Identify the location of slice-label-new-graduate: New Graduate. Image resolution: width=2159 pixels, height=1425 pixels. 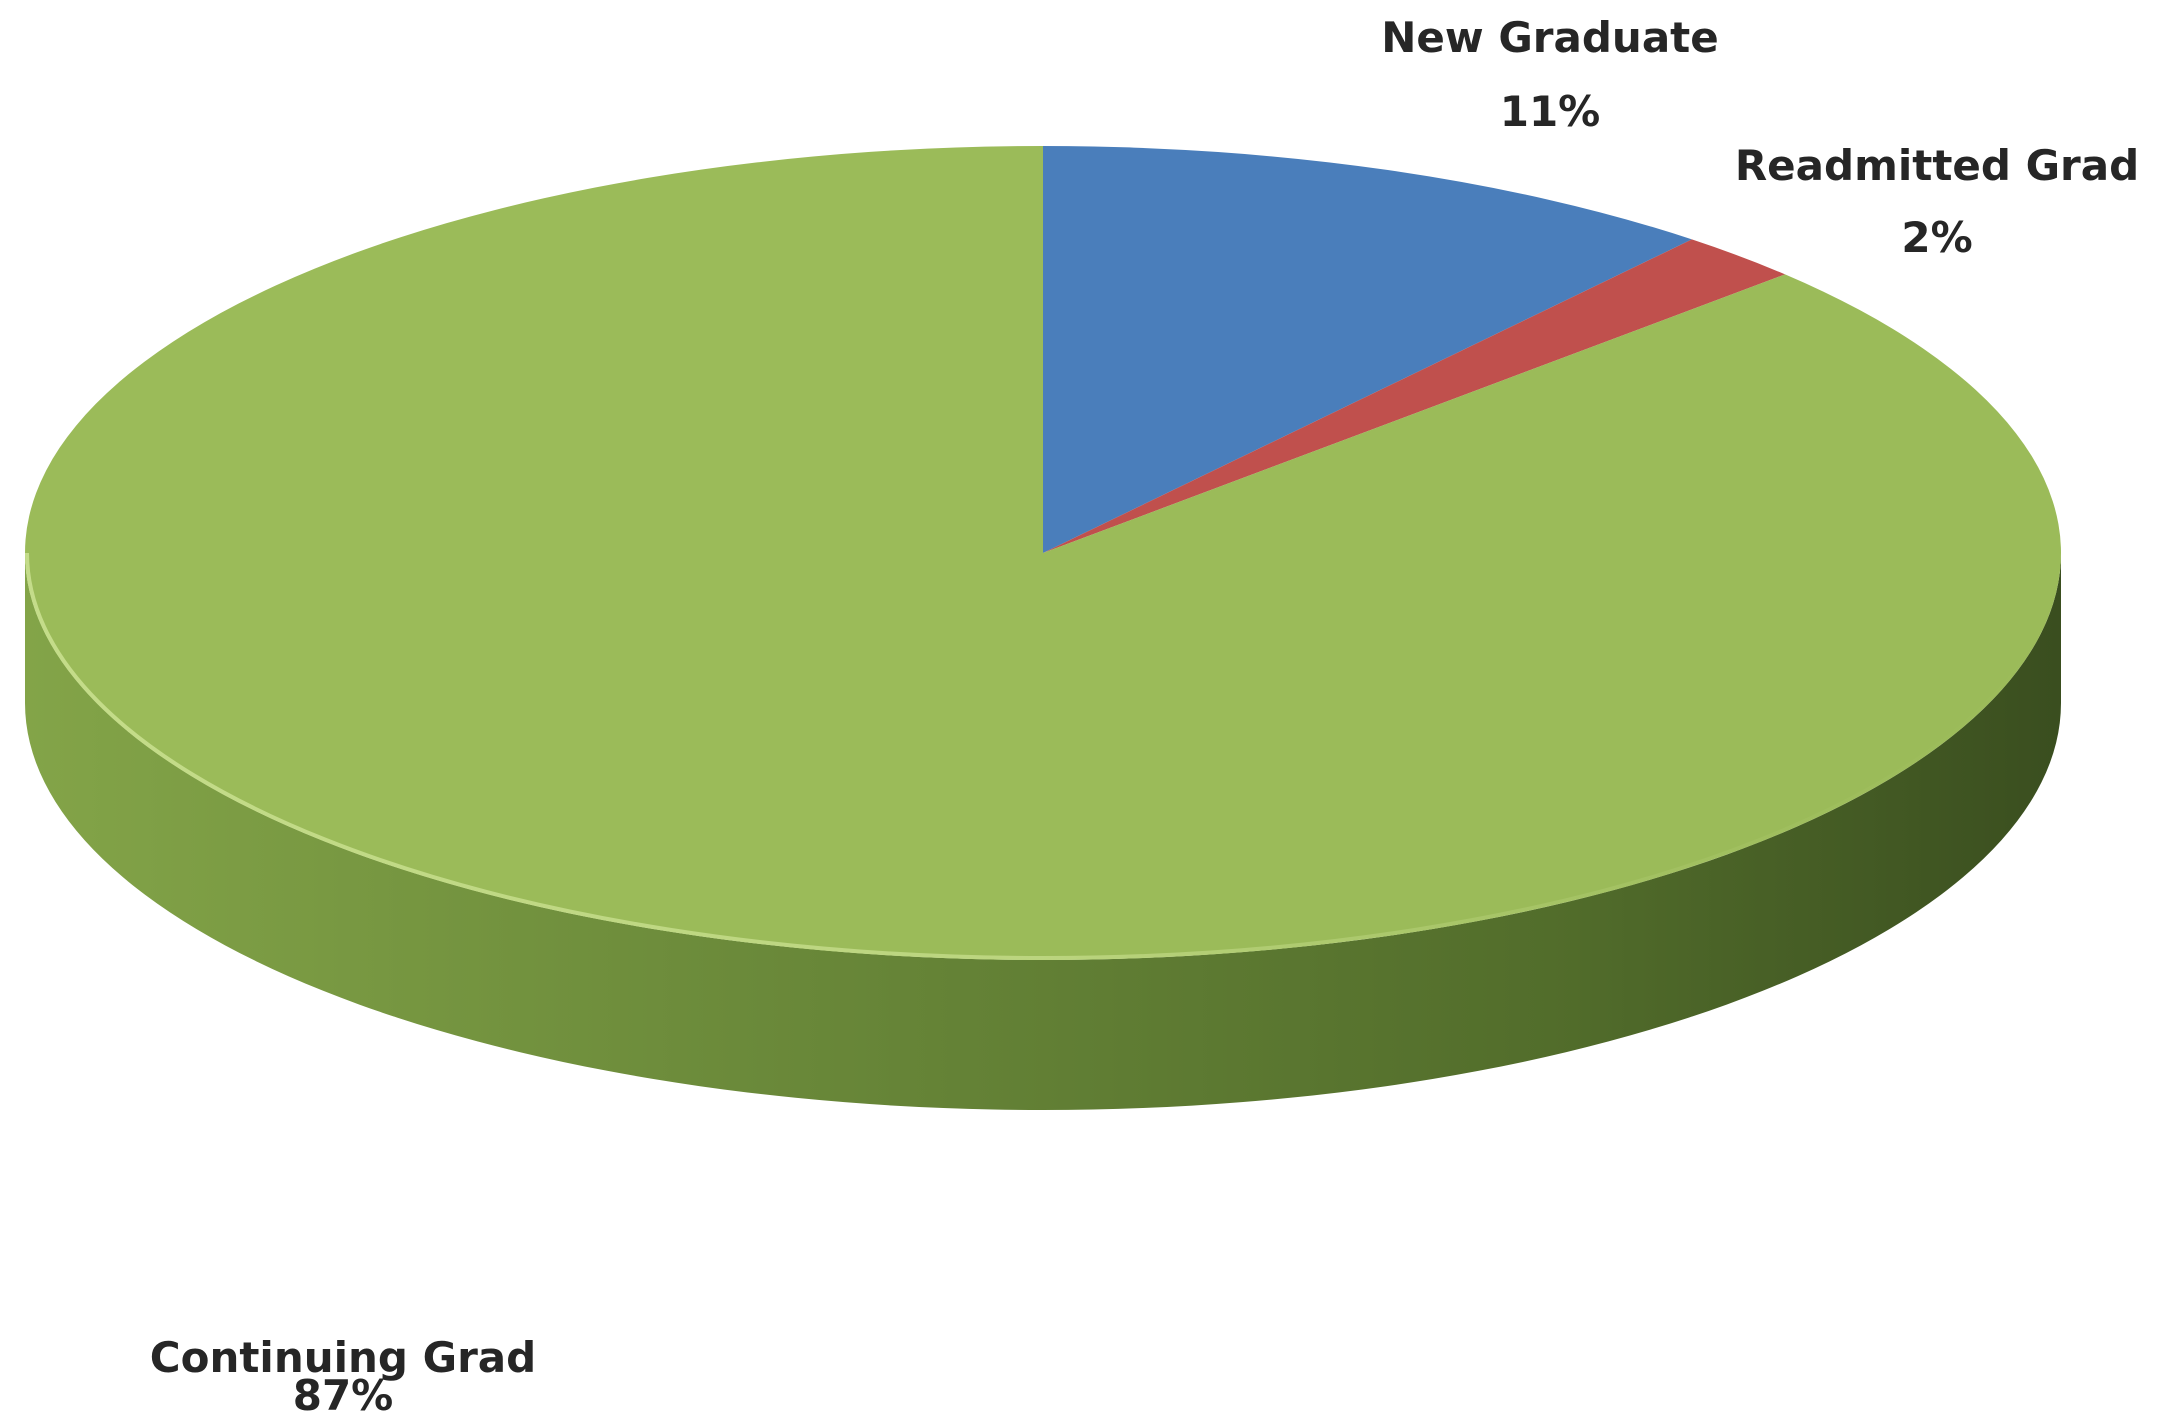
(1549, 37).